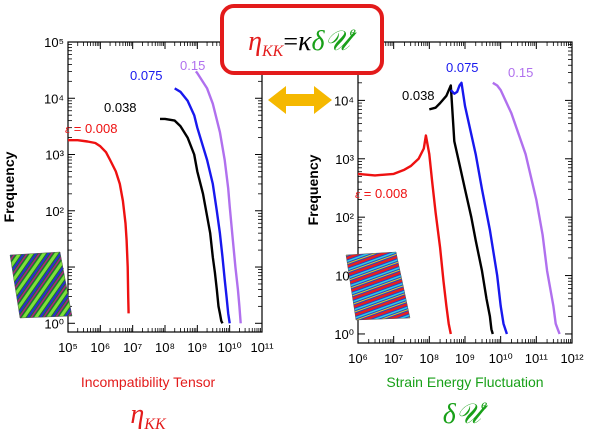  What do you see at coordinates (378, 286) in the screenshot?
I see `right-inset-microstructure` at bounding box center [378, 286].